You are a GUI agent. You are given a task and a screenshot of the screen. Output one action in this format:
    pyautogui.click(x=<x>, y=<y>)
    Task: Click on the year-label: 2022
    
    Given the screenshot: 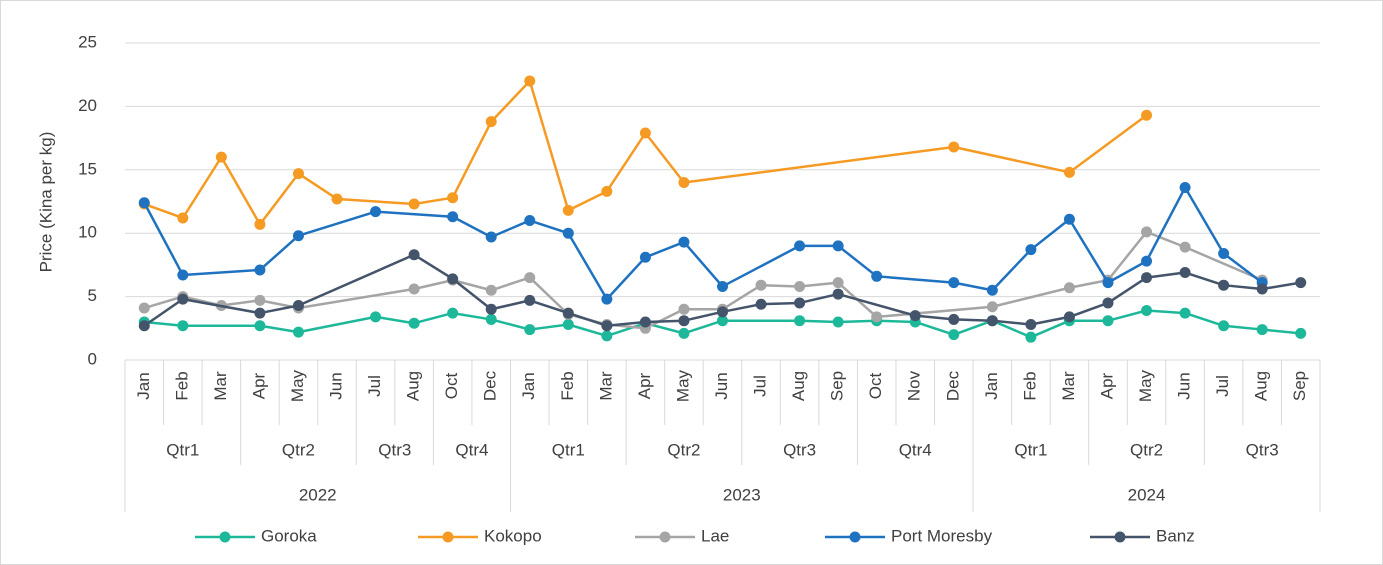 What is the action you would take?
    pyautogui.click(x=318, y=494)
    